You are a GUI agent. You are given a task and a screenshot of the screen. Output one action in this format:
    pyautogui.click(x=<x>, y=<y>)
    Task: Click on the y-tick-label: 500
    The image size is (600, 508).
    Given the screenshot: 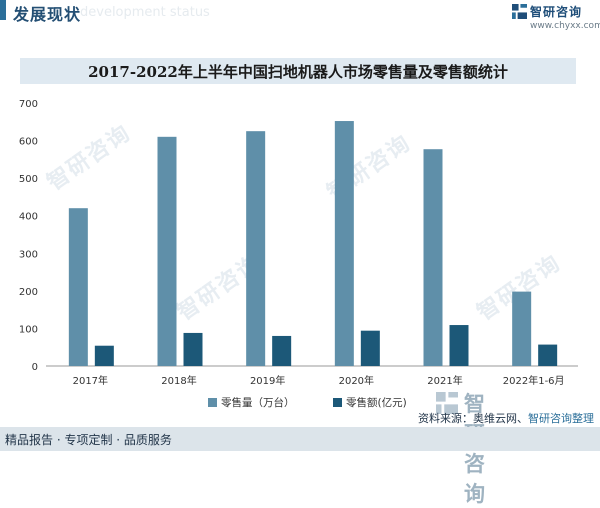 What is the action you would take?
    pyautogui.click(x=28, y=179)
    